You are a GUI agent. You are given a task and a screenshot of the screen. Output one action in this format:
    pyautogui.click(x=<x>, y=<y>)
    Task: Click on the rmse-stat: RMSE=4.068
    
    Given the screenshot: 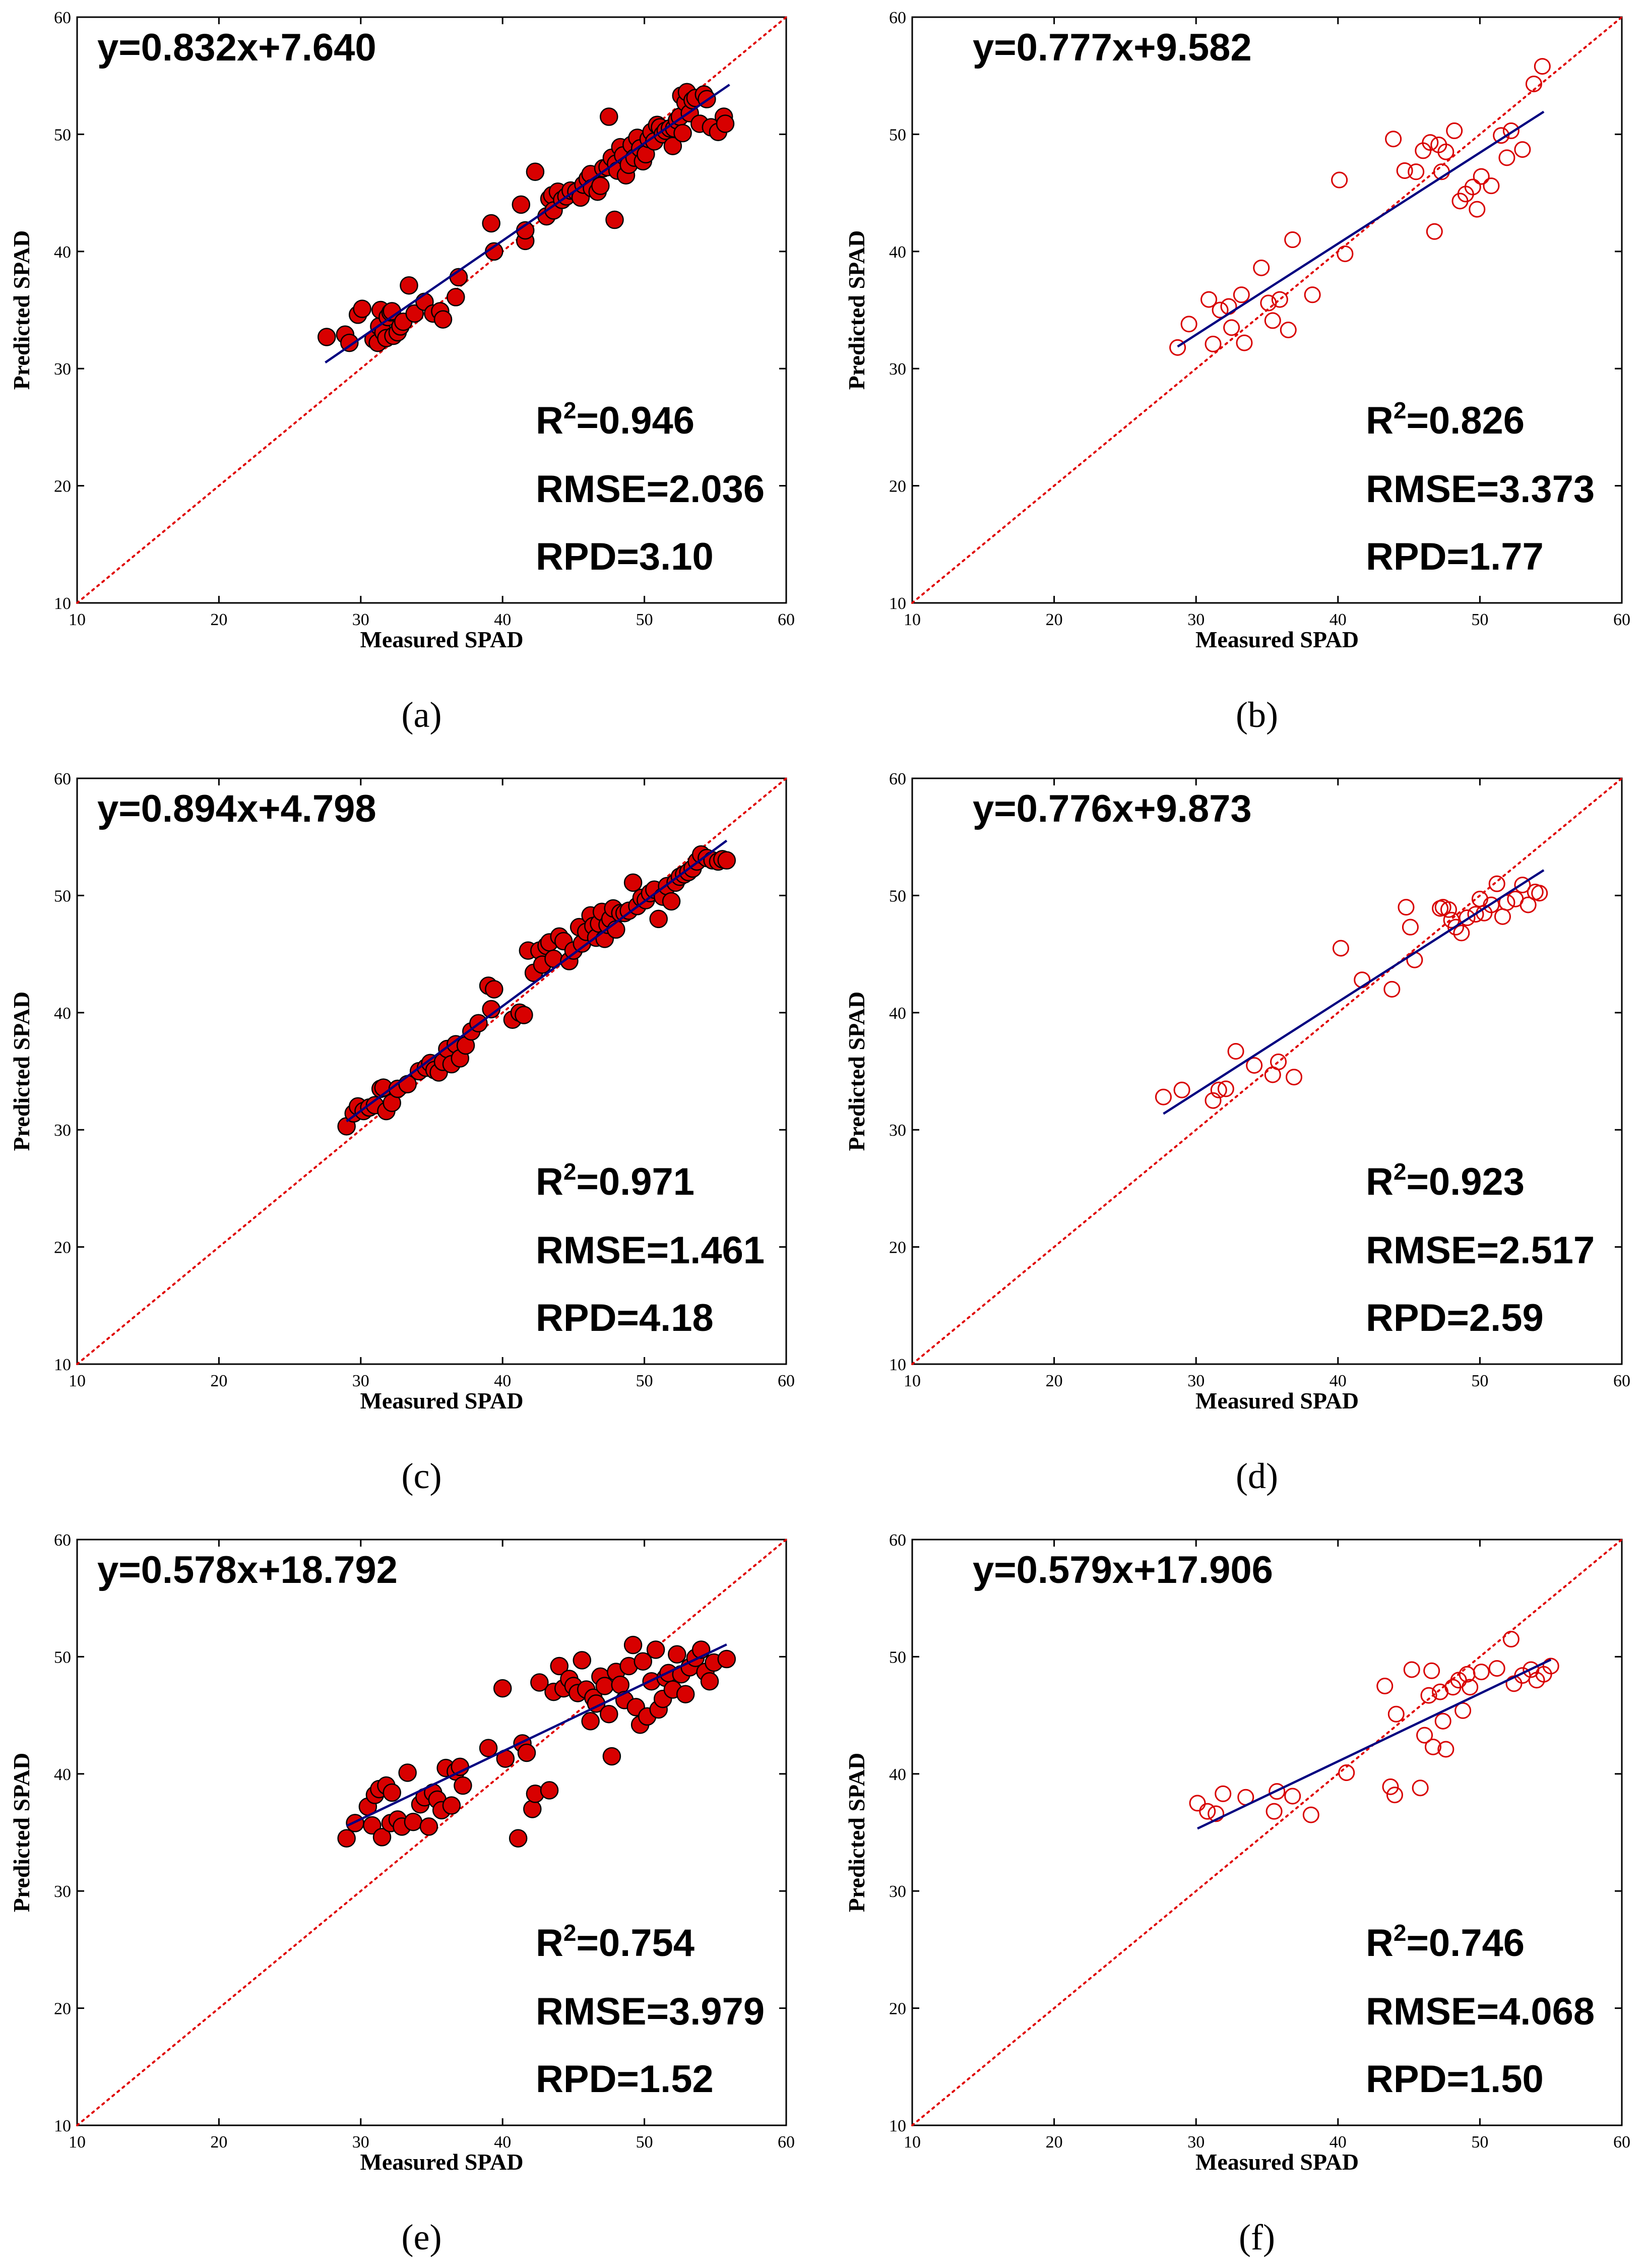 What is the action you would take?
    pyautogui.click(x=1480, y=2011)
    